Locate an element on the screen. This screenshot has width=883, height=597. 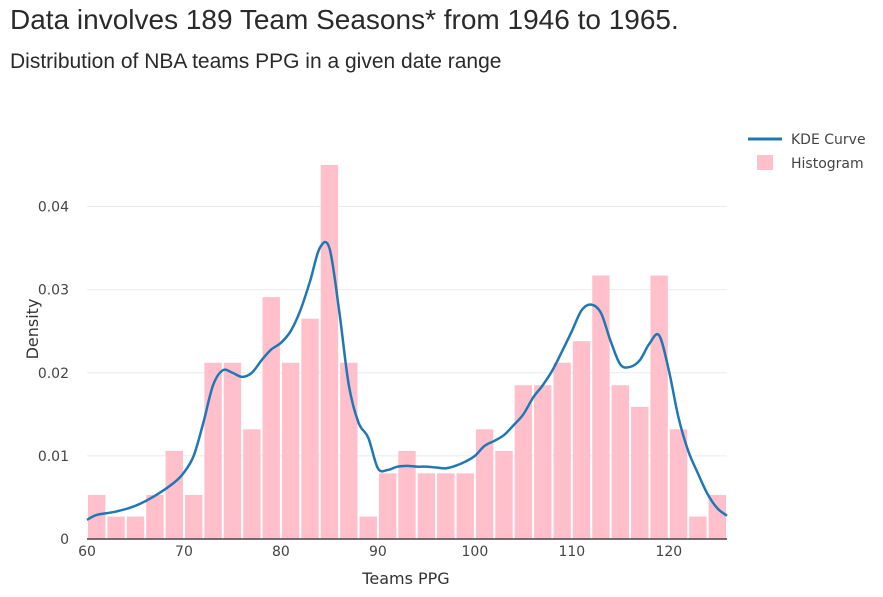
x-tick-label: 80 is located at coordinates (281, 552).